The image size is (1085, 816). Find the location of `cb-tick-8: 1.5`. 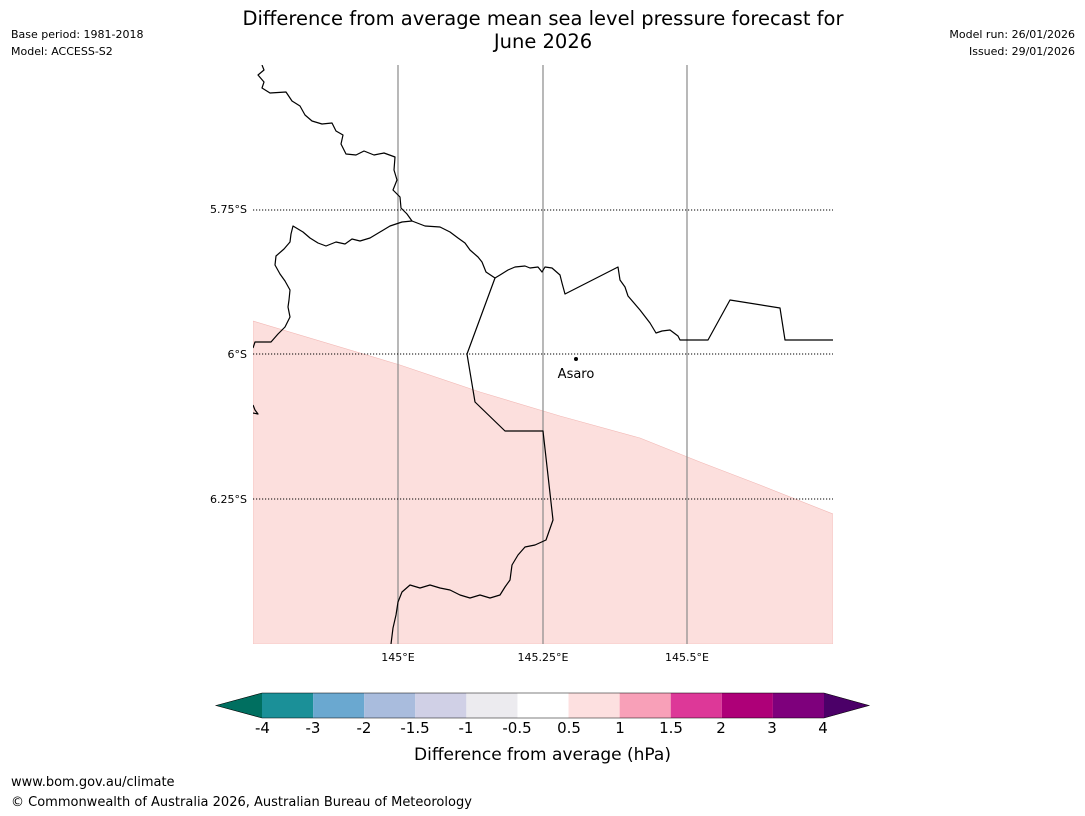

cb-tick-8: 1.5 is located at coordinates (671, 728).